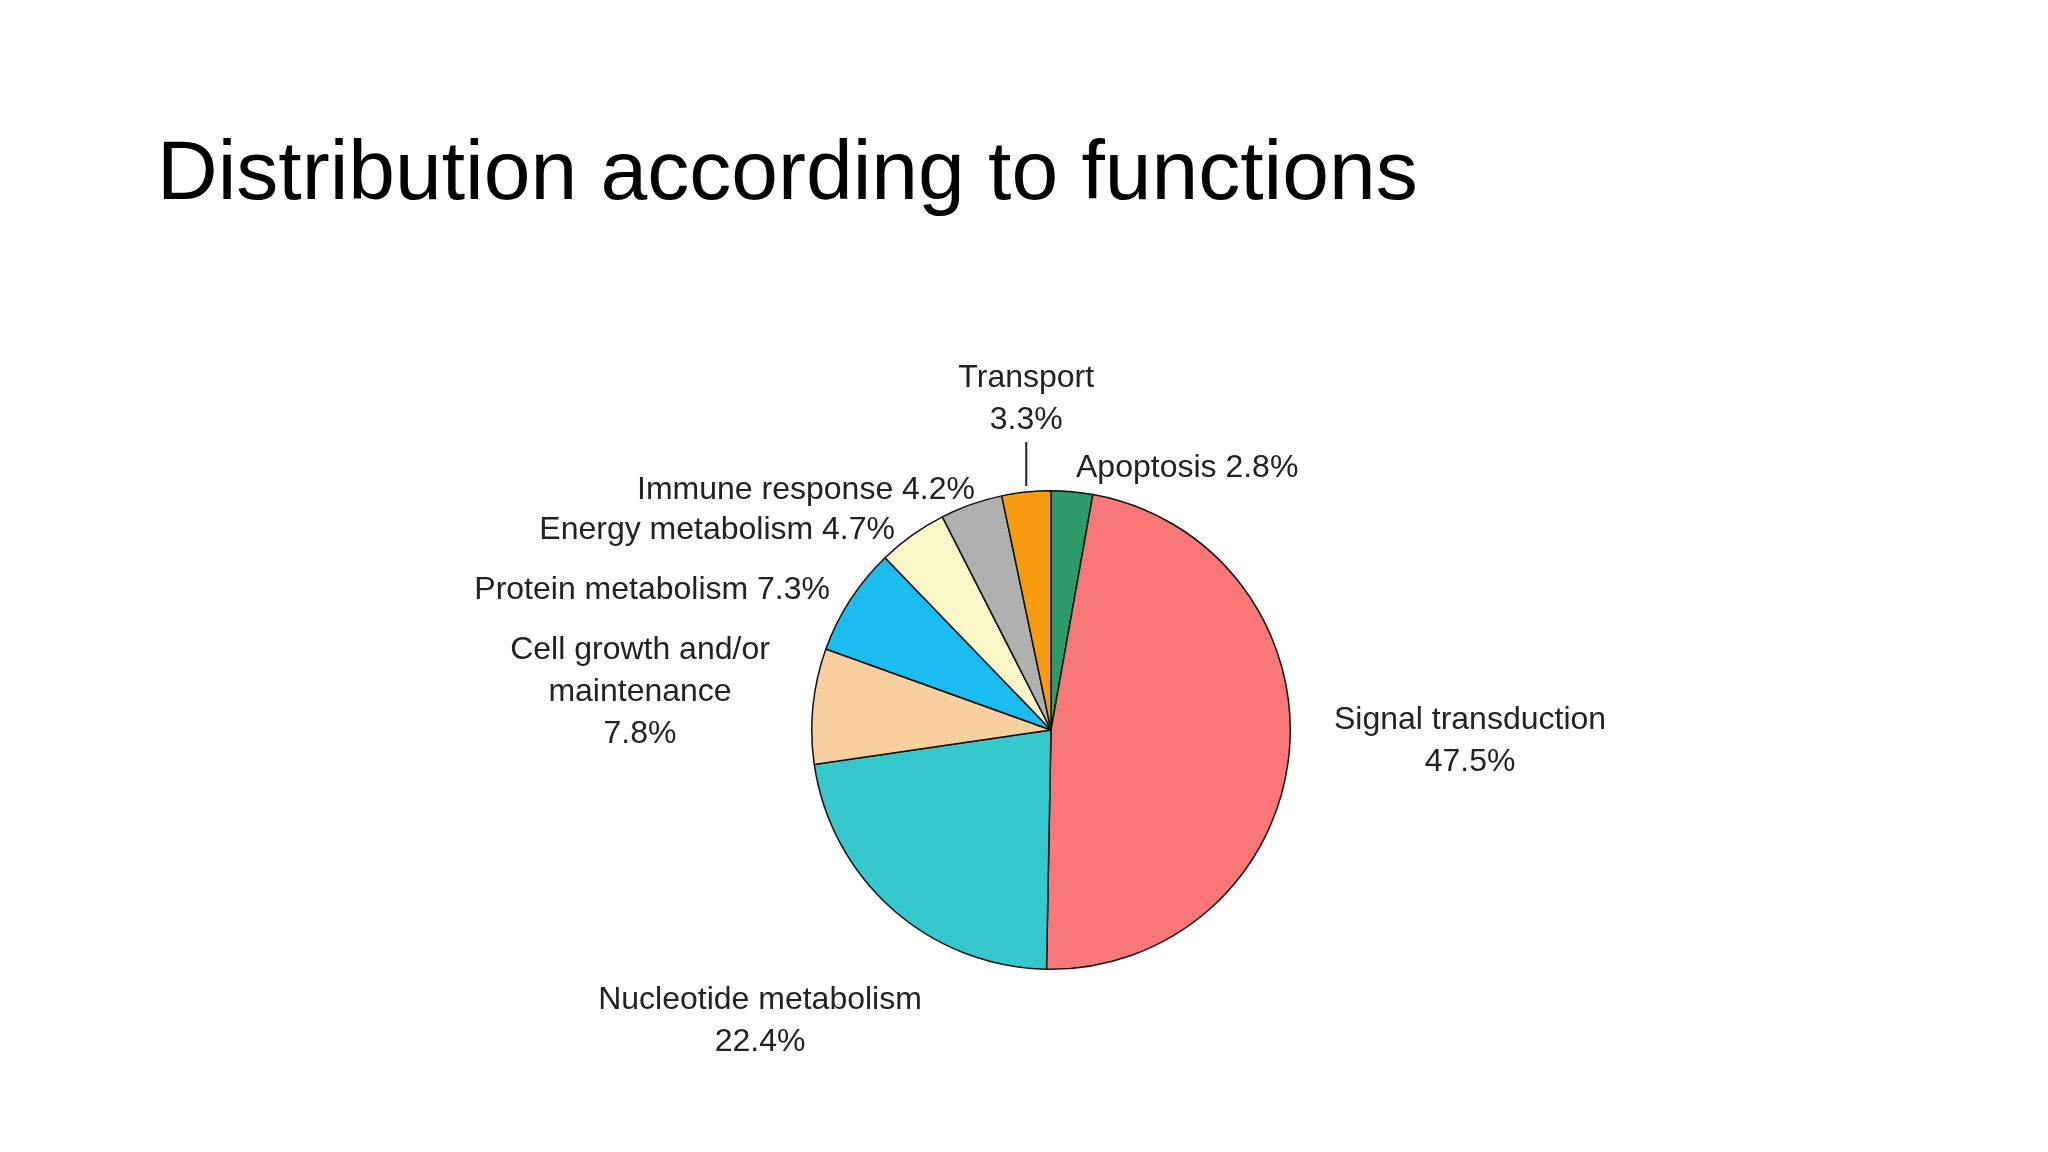 Image resolution: width=2048 pixels, height=1152 pixels. What do you see at coordinates (1470, 717) in the screenshot?
I see `slice-label: Signal transduction` at bounding box center [1470, 717].